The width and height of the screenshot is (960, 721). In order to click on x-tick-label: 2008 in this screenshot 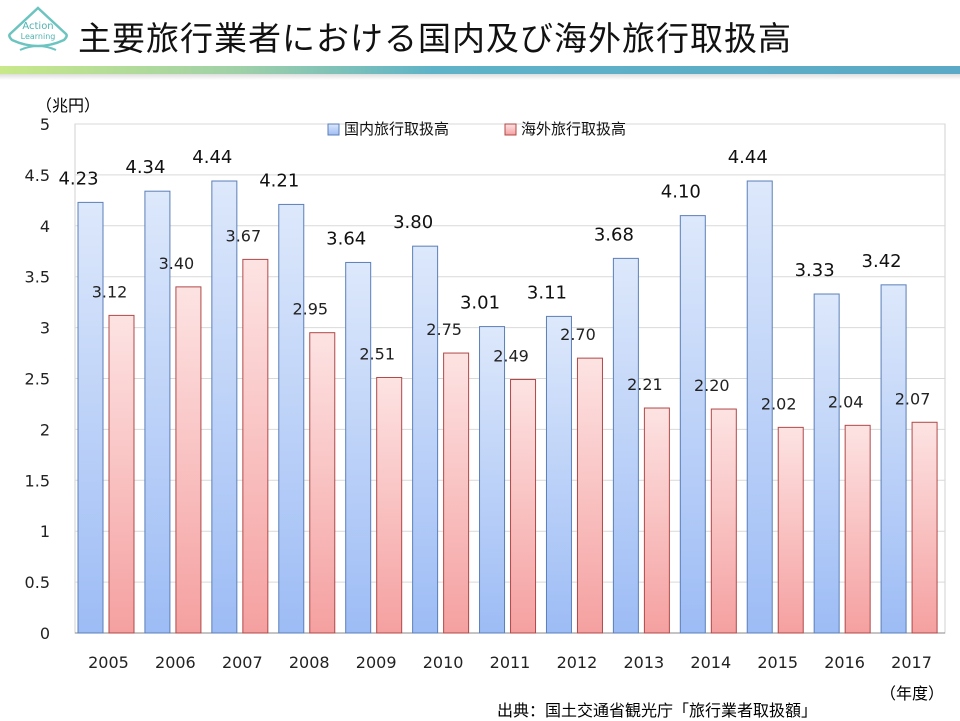, I will do `click(309, 662)`.